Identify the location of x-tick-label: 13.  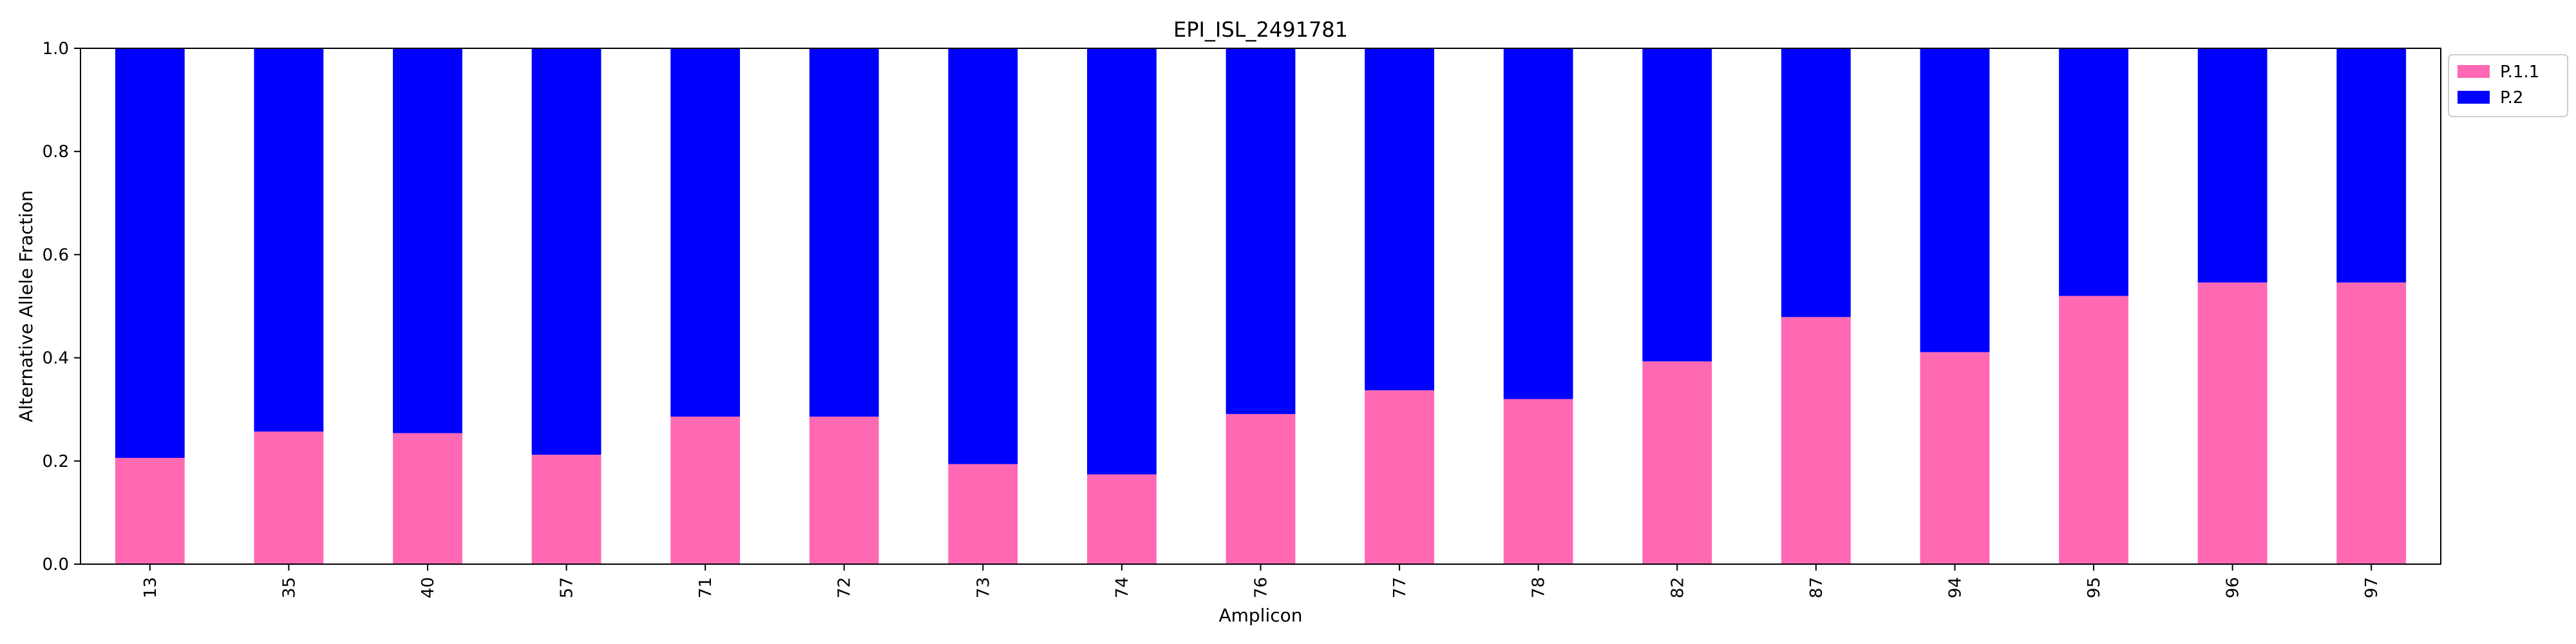
(151, 587).